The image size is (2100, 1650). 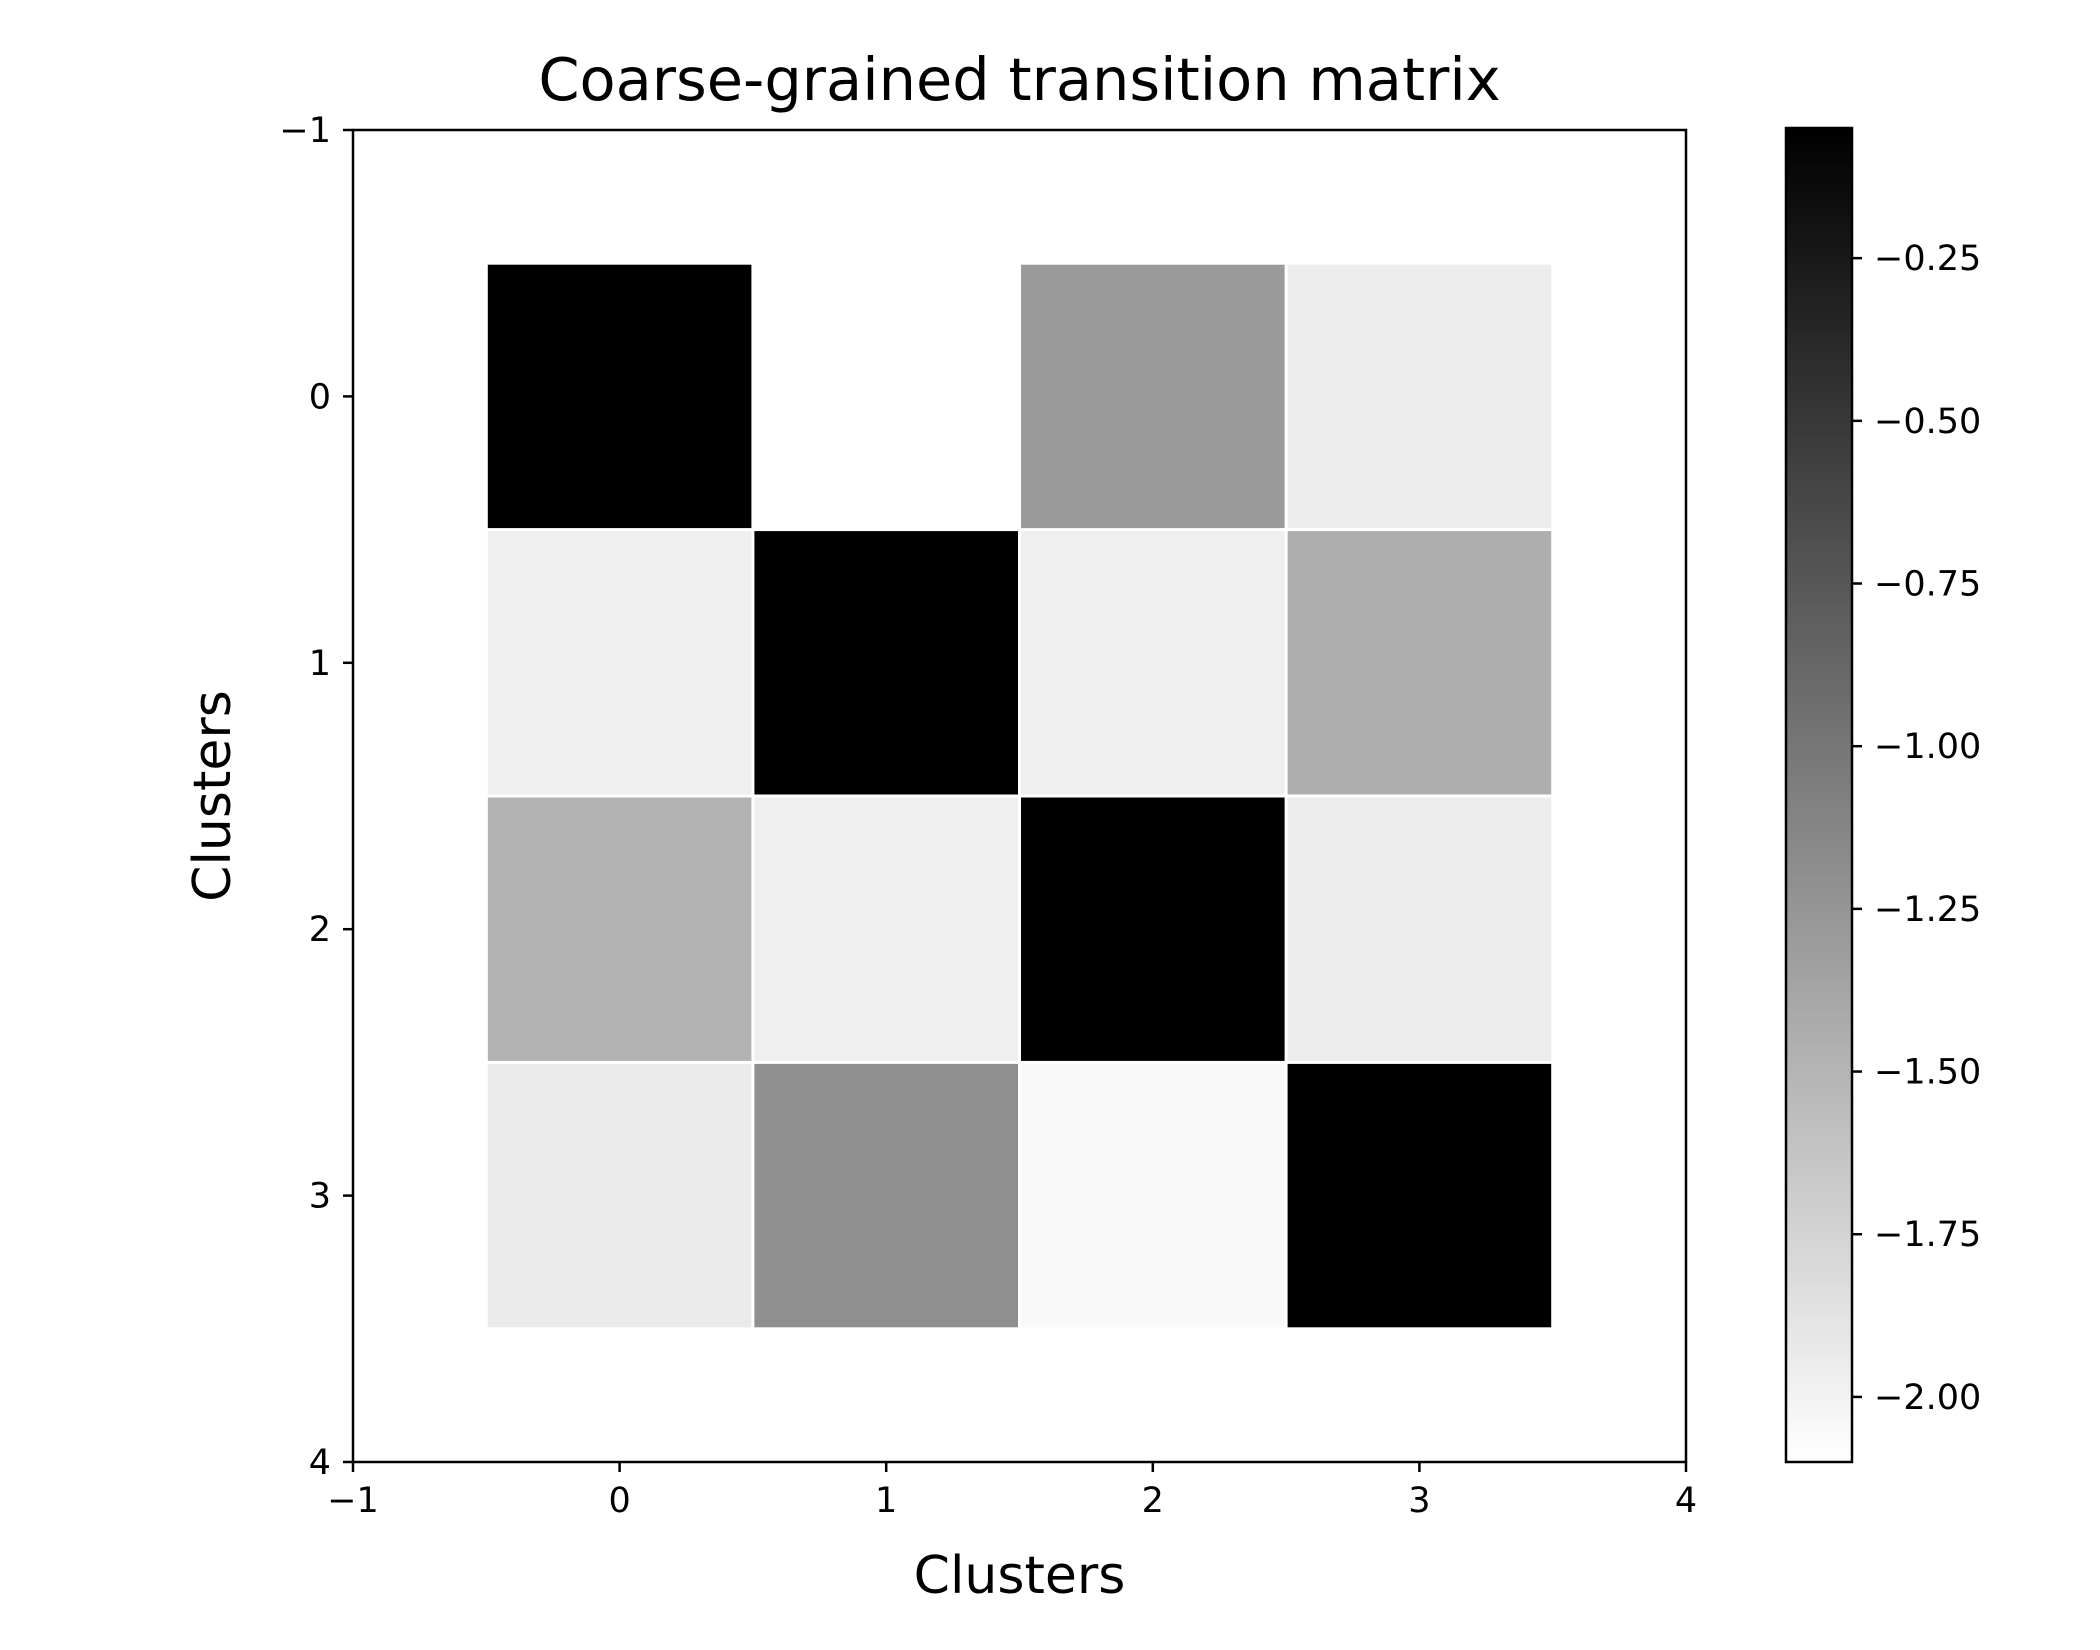 I want to click on chart-title: Coarse-grained transition matrix, so click(x=1019, y=79).